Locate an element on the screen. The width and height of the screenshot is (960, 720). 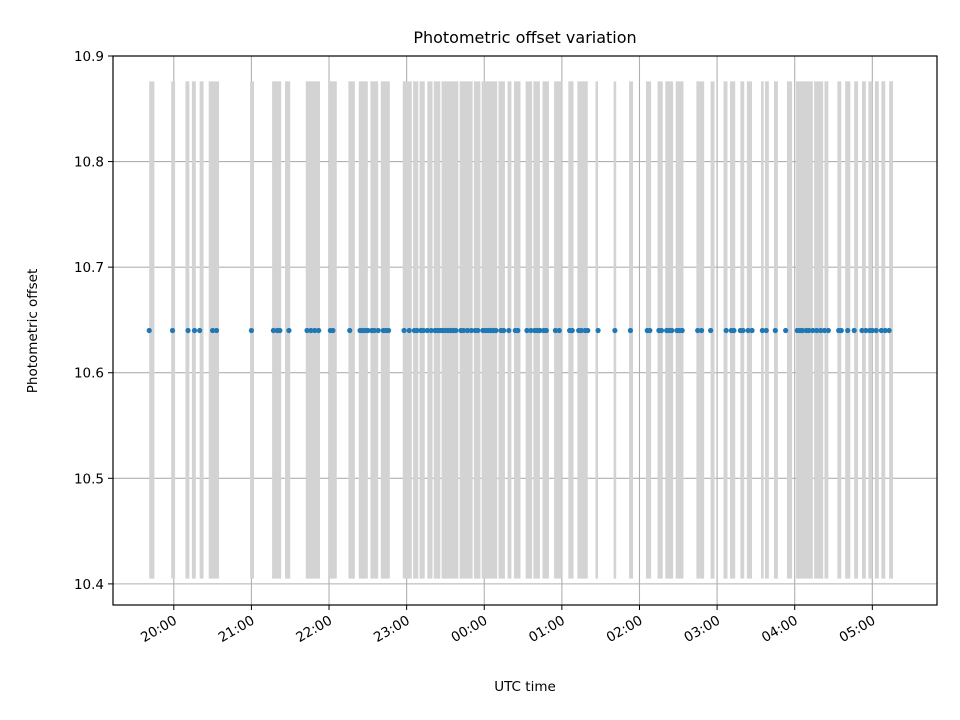
x-tick-label: 00:00 is located at coordinates (470, 629).